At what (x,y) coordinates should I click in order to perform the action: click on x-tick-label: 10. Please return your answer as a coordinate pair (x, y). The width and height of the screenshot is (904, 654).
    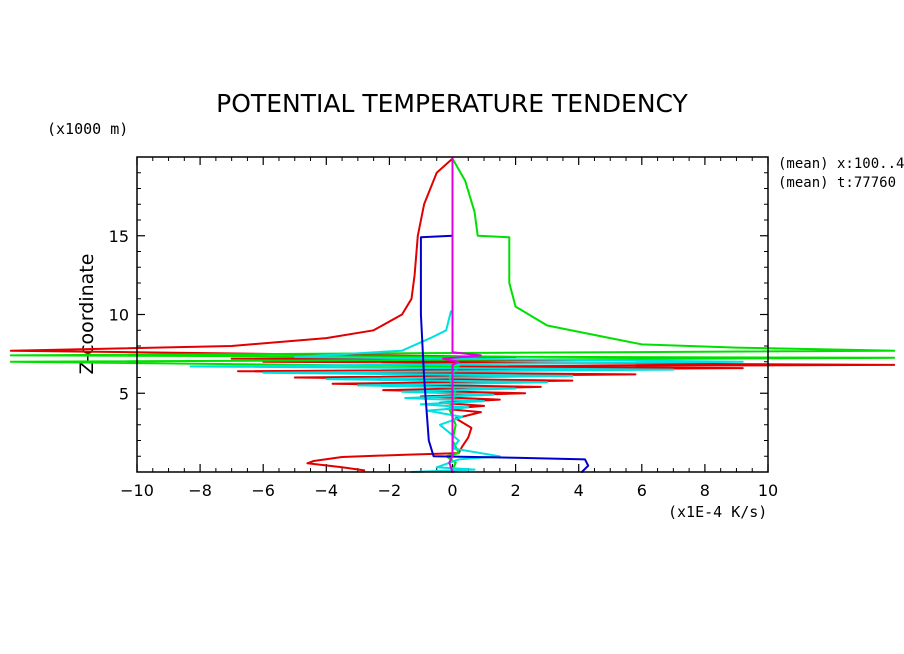
    Looking at the image, I should click on (768, 490).